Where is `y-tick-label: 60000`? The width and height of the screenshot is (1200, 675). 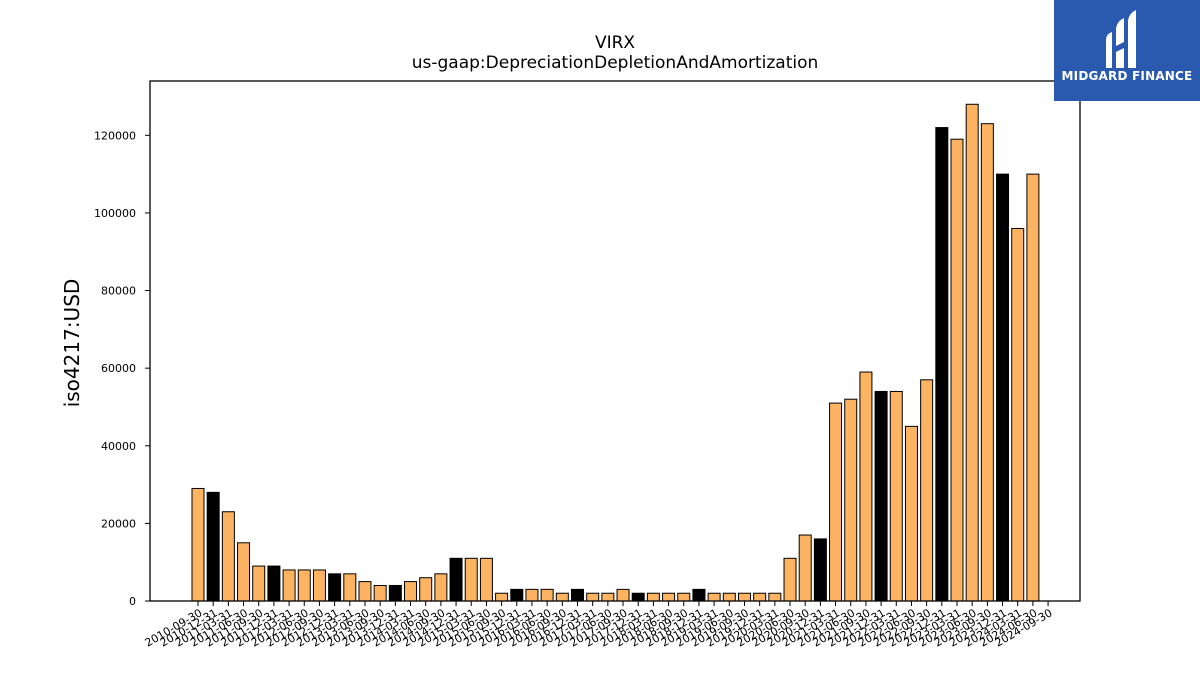
y-tick-label: 60000 is located at coordinates (118, 368).